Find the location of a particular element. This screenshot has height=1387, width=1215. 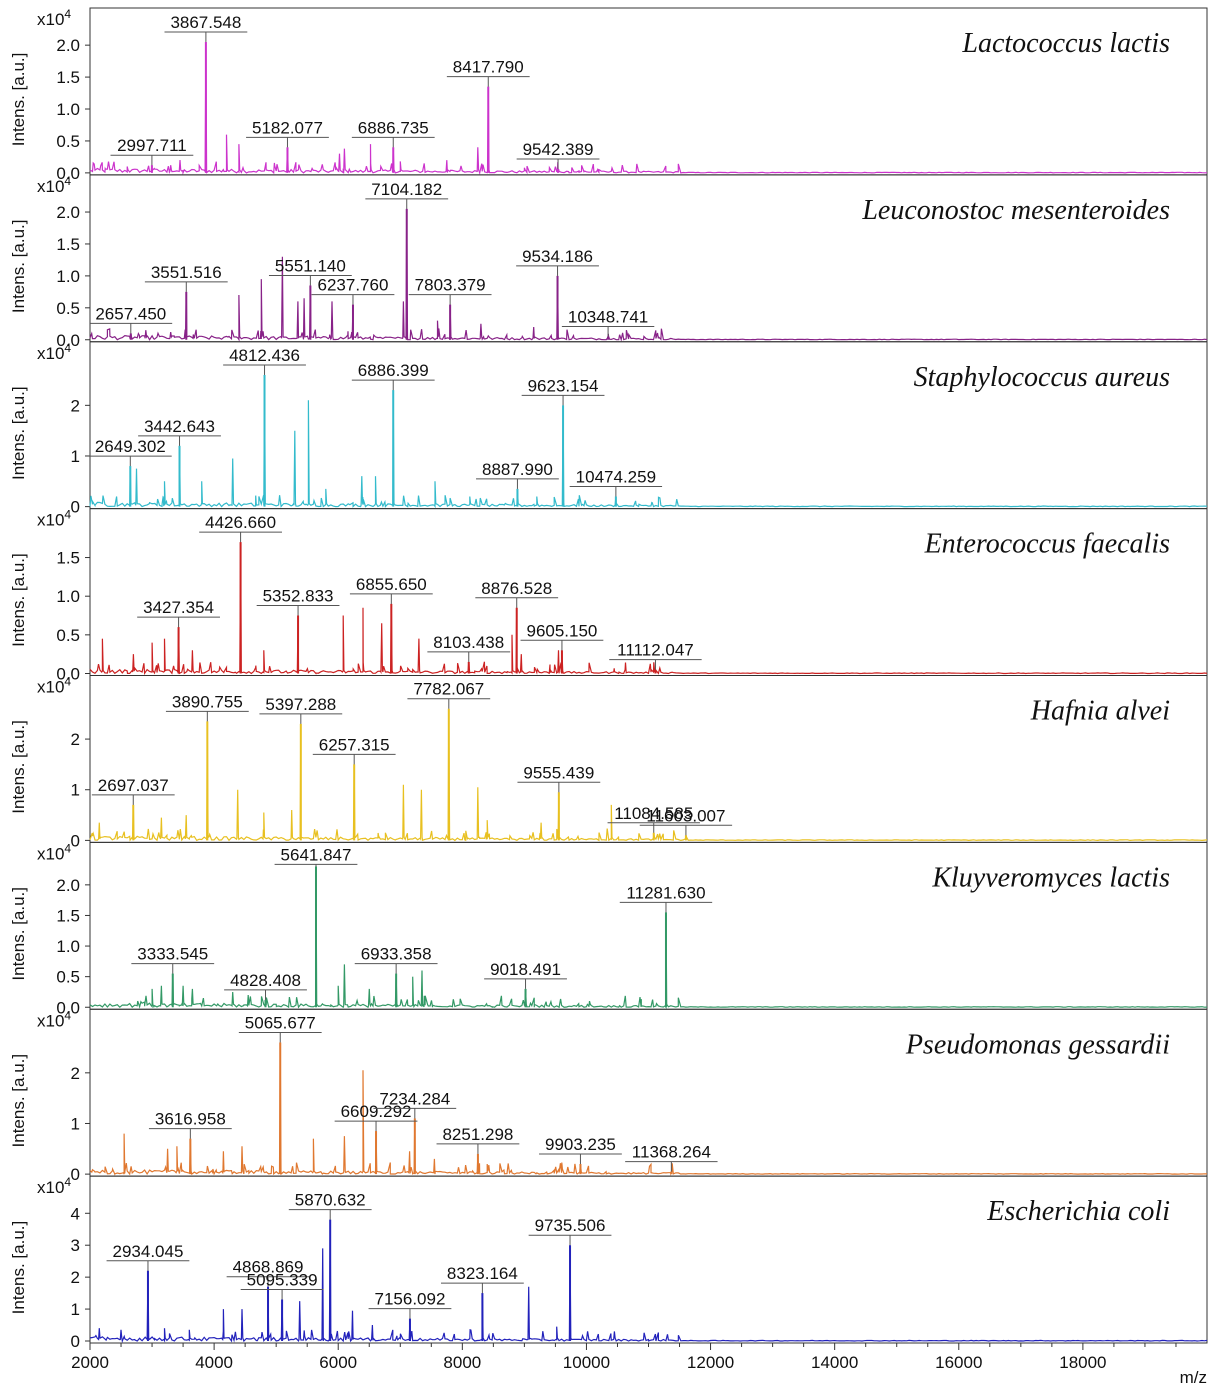

peak-label-text: 3616.958 is located at coordinates (190, 1119).